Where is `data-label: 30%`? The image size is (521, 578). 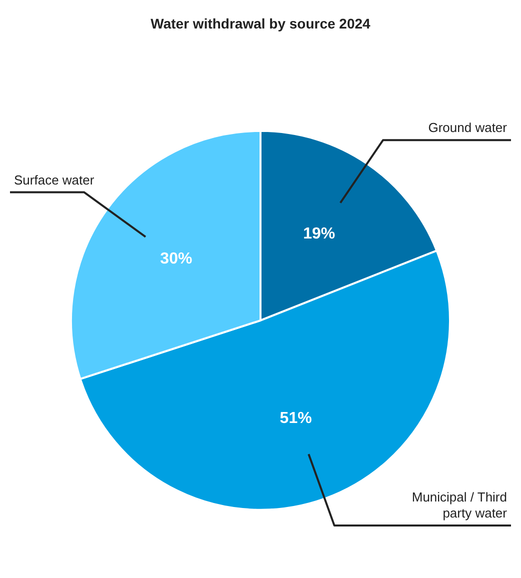
data-label: 30% is located at coordinates (176, 259).